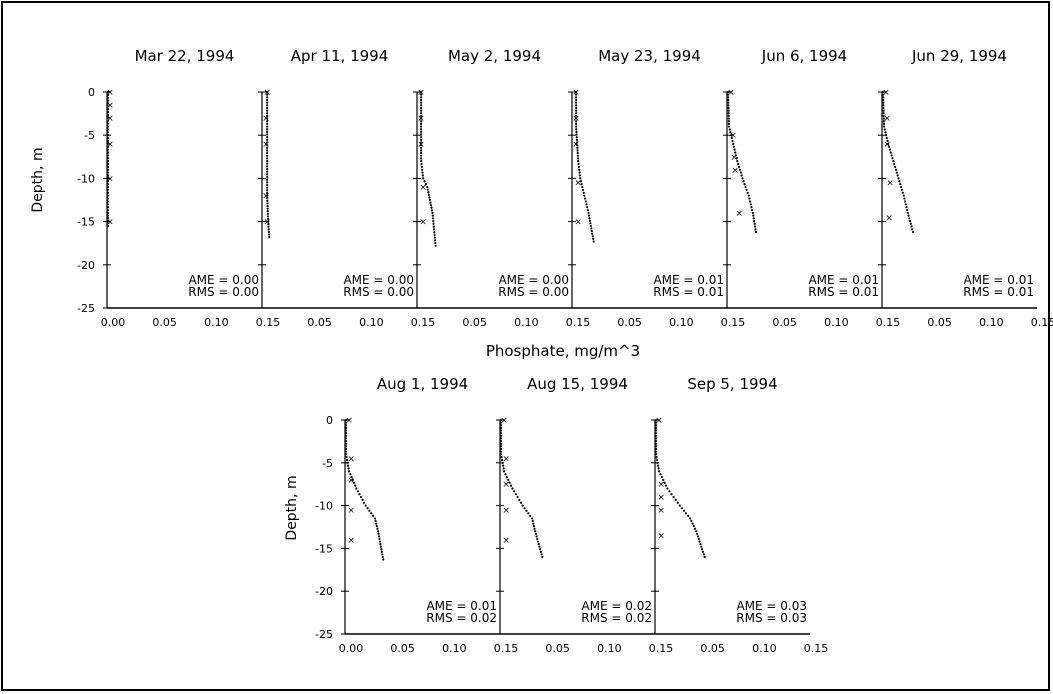 The height and width of the screenshot is (694, 1053). Describe the element at coordinates (423, 322) in the screenshot. I see `x-tick-label: 0.15` at that location.